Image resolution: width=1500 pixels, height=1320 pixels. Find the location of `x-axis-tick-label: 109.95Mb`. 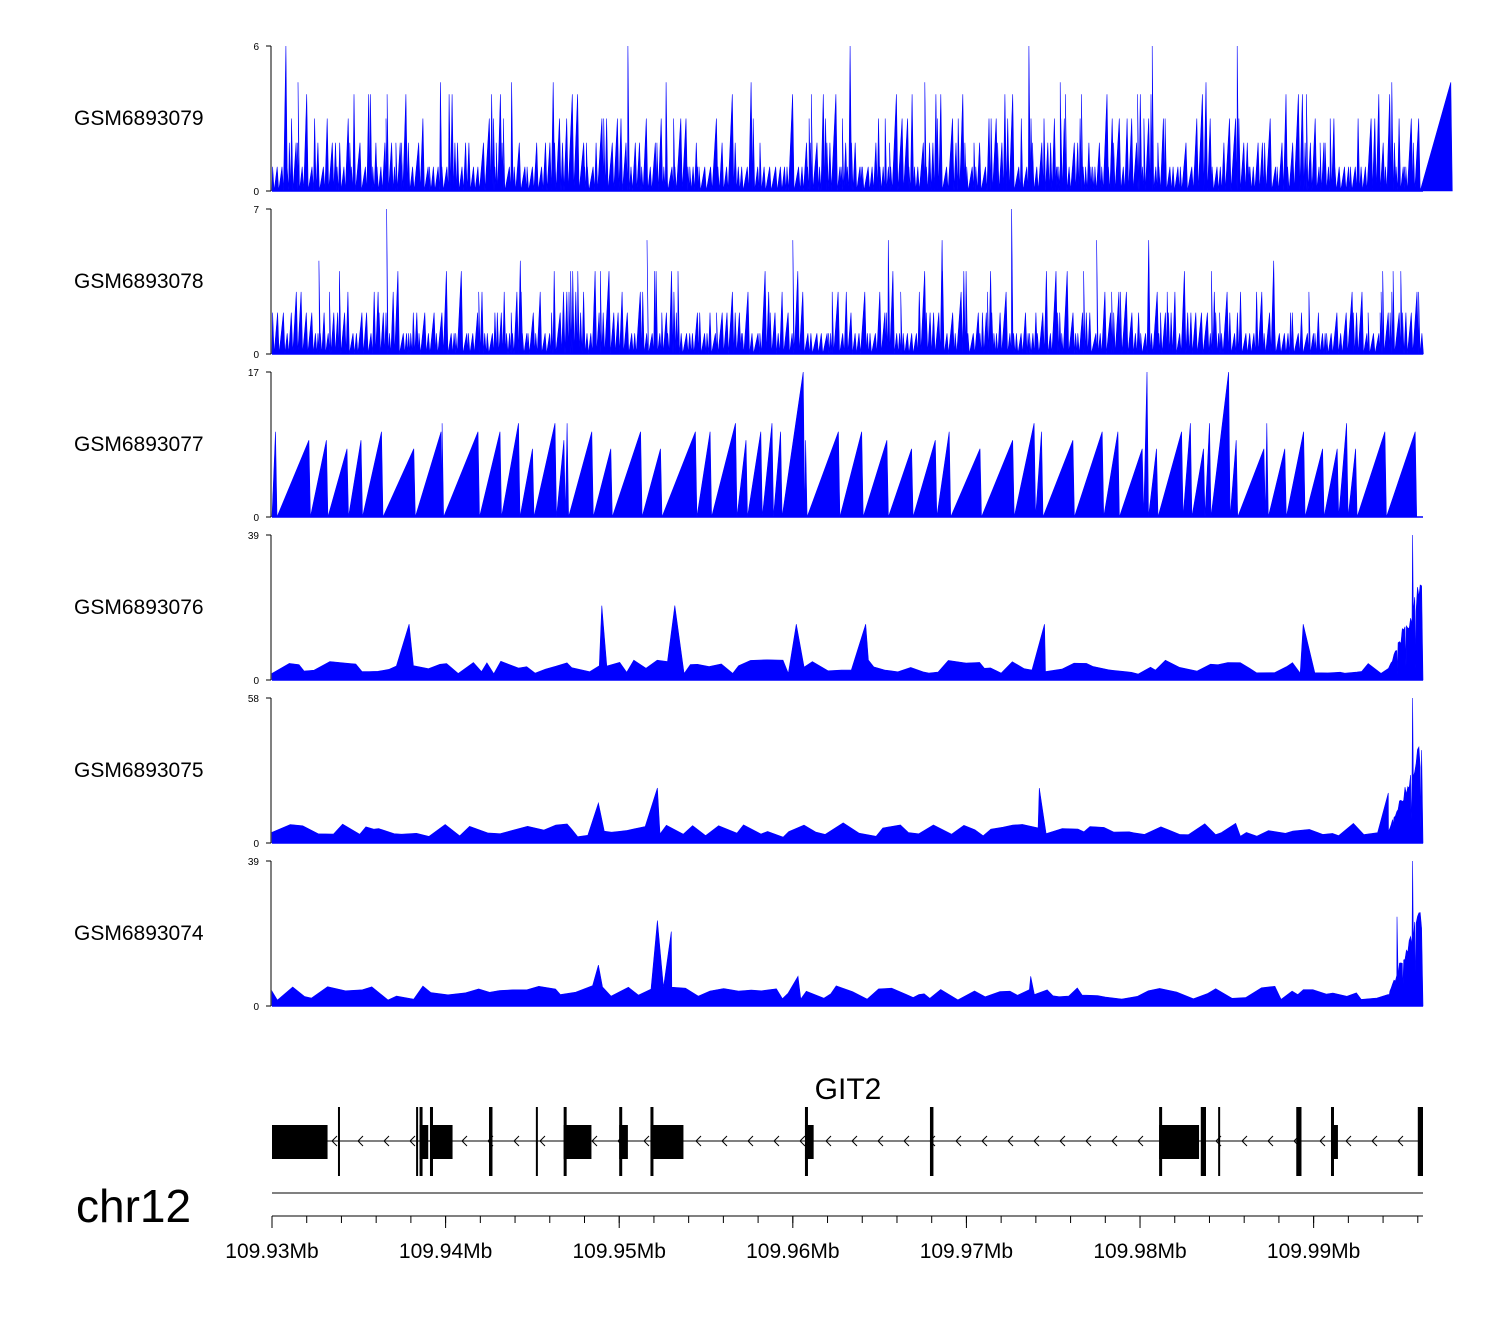

x-axis-tick-label: 109.95Mb is located at coordinates (619, 1251).